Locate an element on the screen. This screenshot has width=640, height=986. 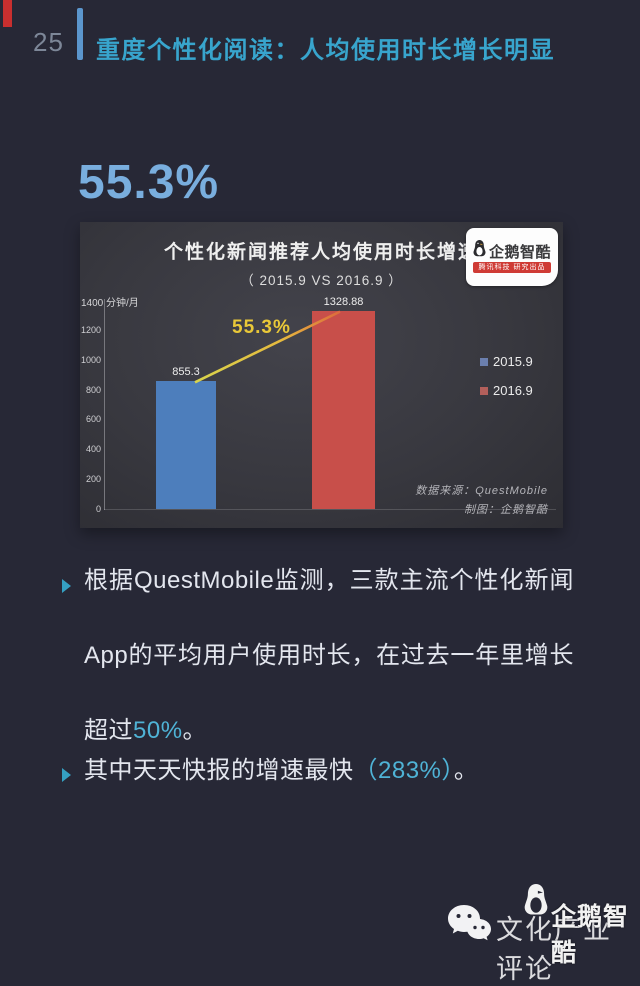
y-axis-unit-label: 1400 分钟/月 is located at coordinates (110, 303).